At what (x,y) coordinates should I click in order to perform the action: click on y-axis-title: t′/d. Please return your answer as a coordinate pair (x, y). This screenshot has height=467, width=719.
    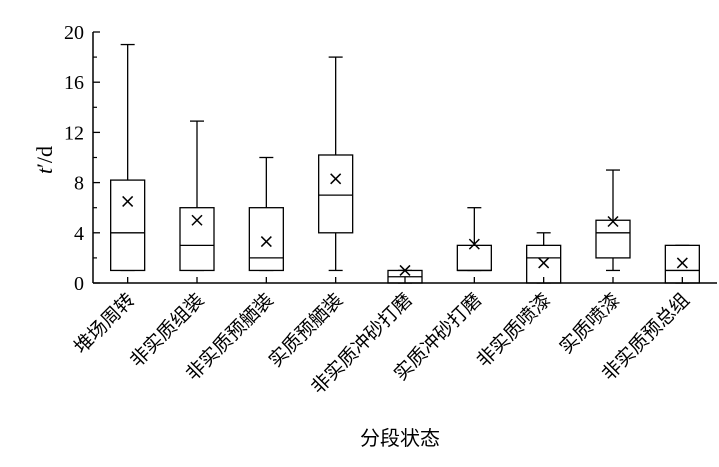
    Looking at the image, I should click on (44, 160).